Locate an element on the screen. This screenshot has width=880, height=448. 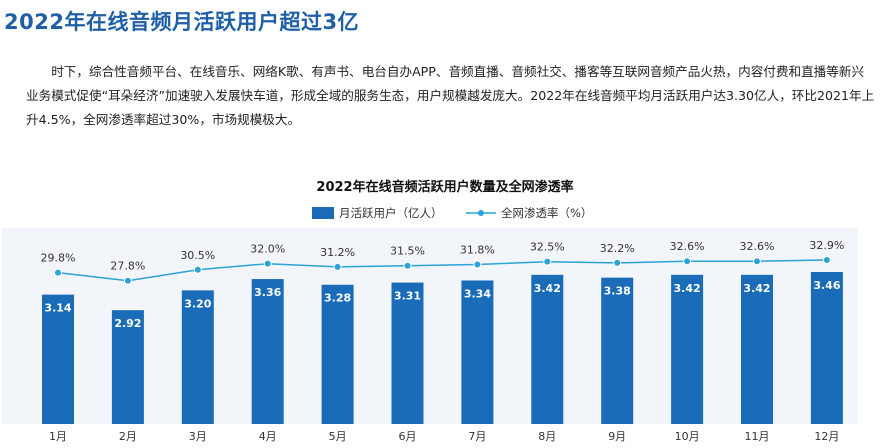
points-group is located at coordinates (442, 270).